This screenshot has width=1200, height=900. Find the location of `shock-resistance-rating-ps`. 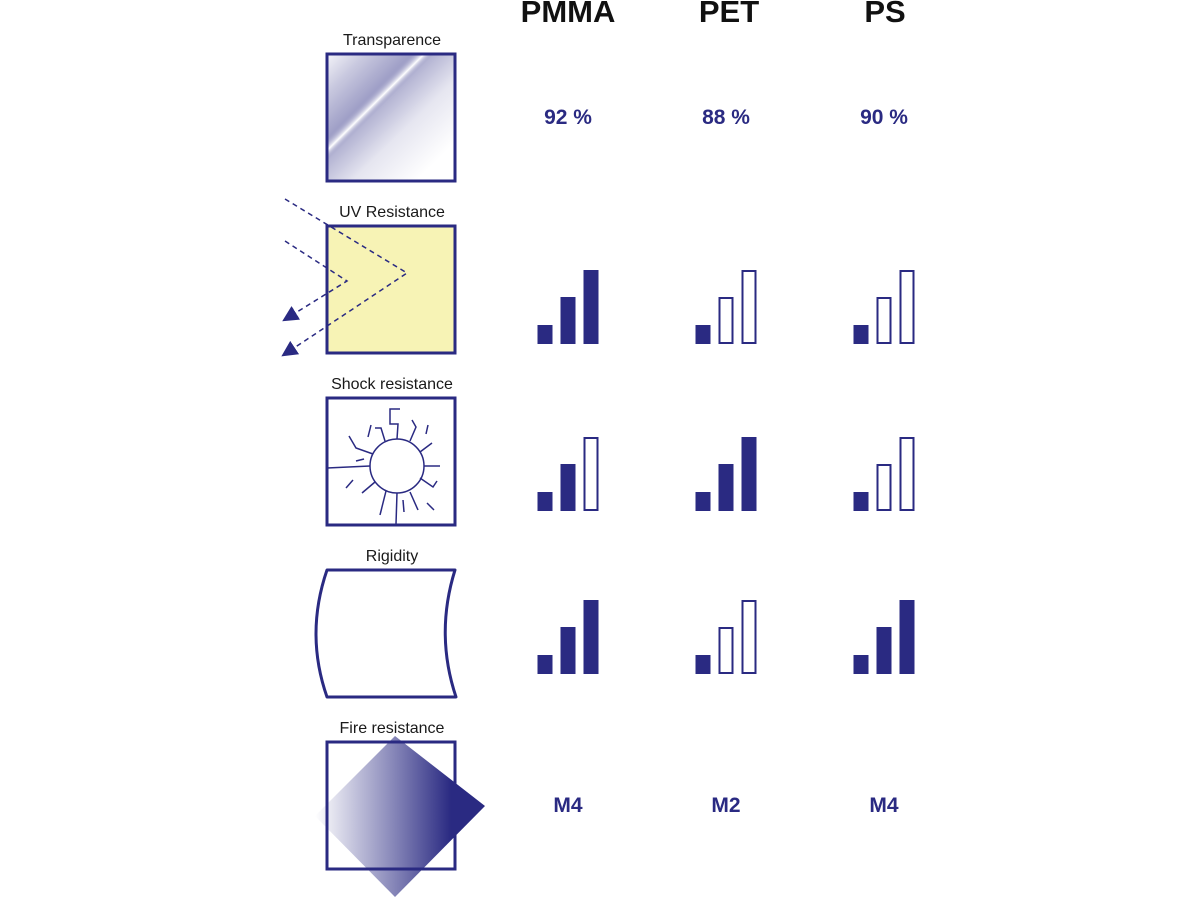

shock-resistance-rating-ps is located at coordinates (884, 474).